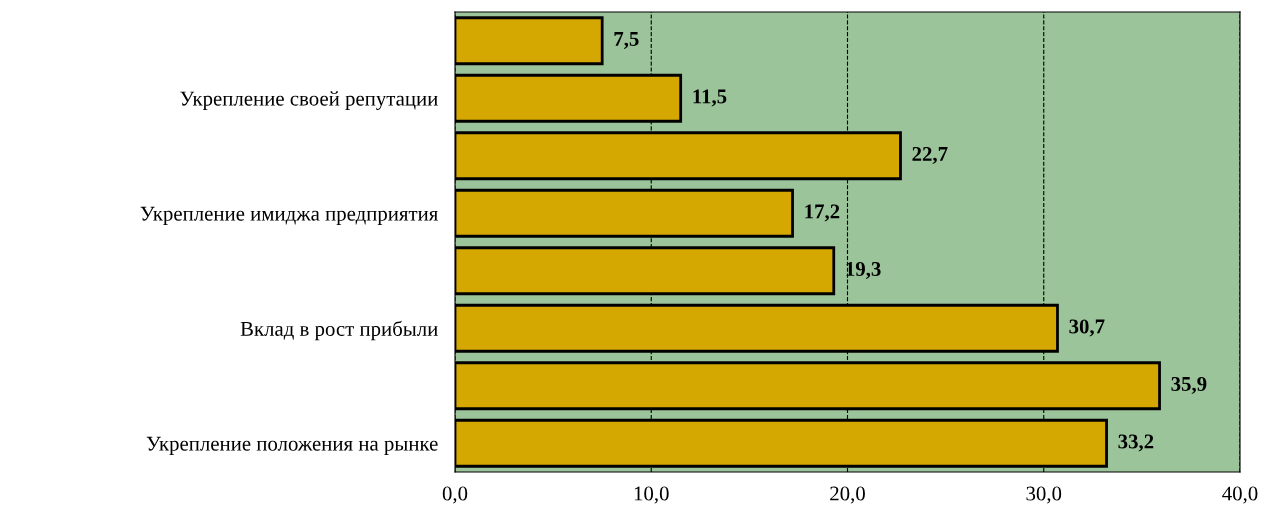 This screenshot has width=1265, height=517. I want to click on data-label: 35,9, so click(1189, 385).